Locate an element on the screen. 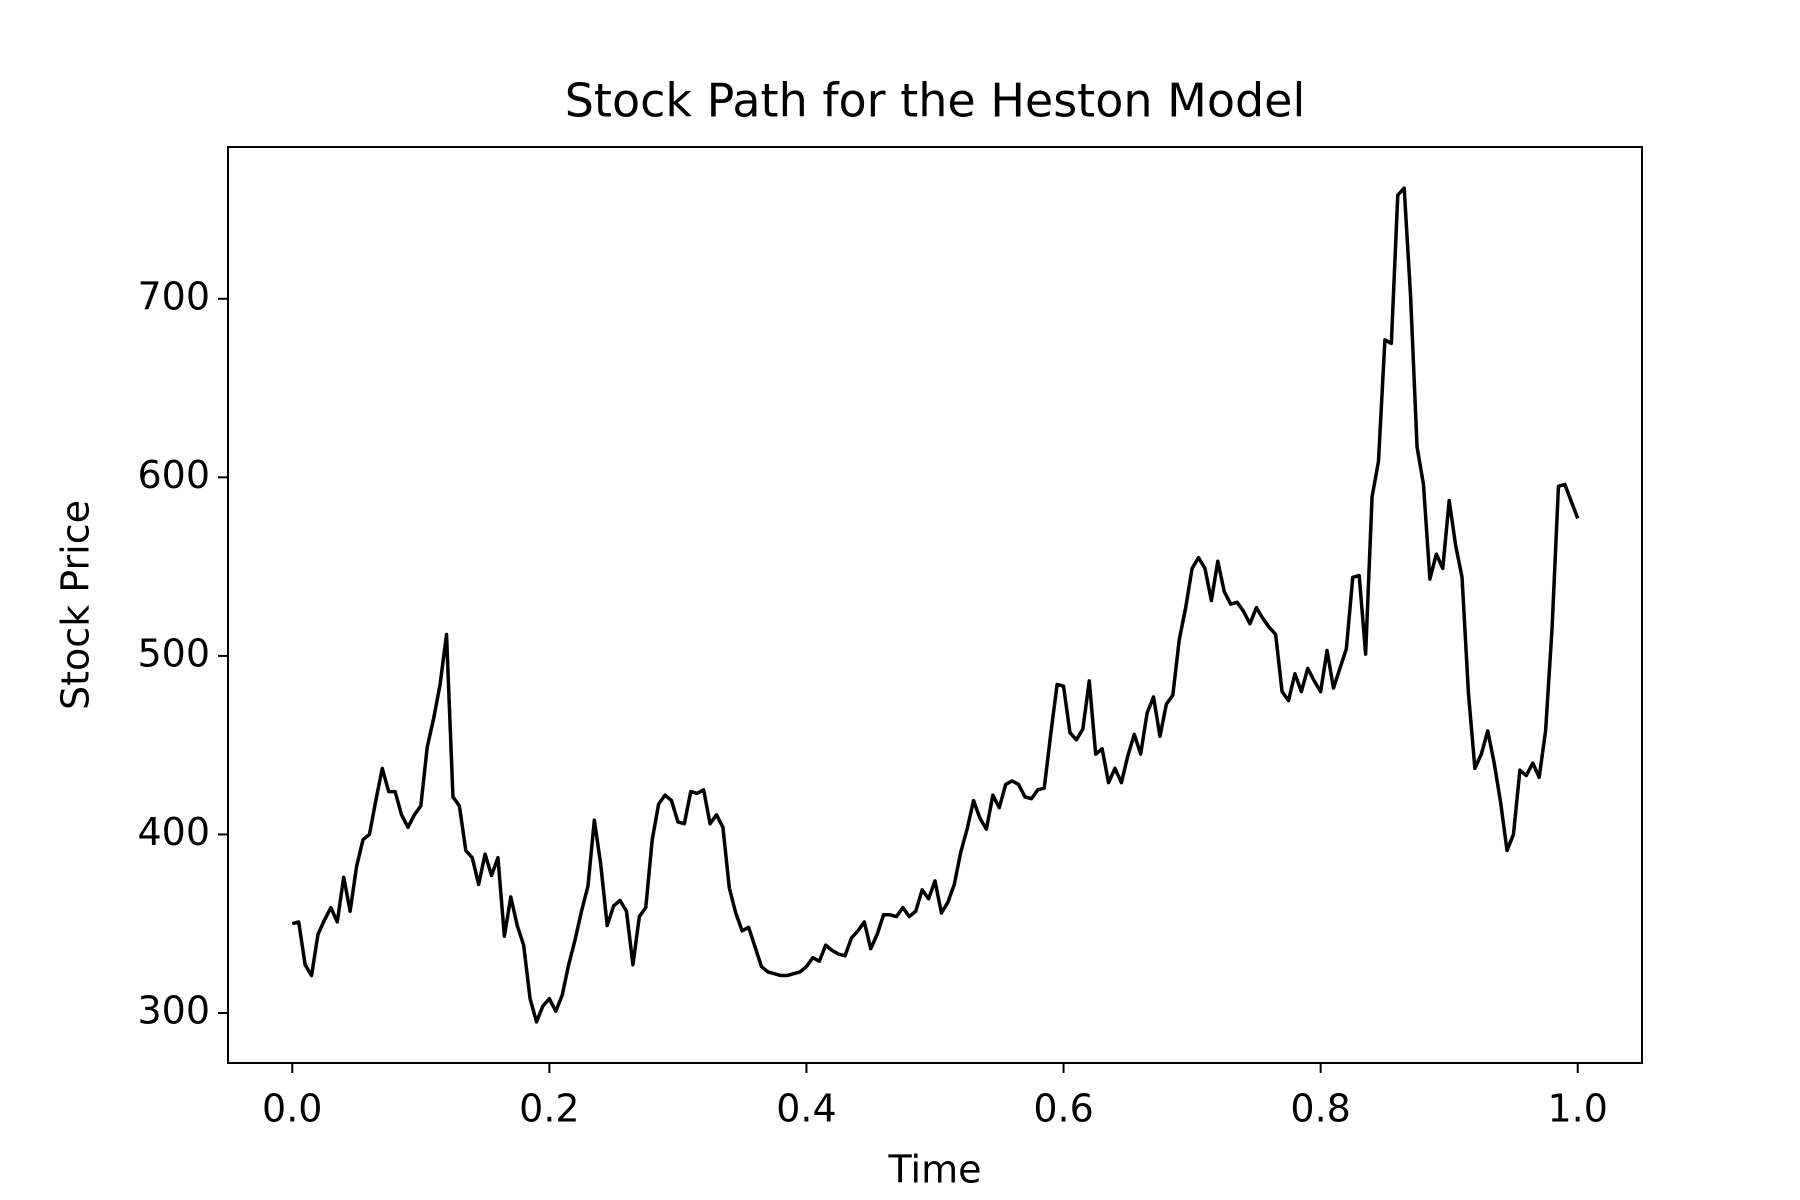 Image resolution: width=1800 pixels, height=1200 pixels. x-tick-label: 0.8 is located at coordinates (1320, 1109).